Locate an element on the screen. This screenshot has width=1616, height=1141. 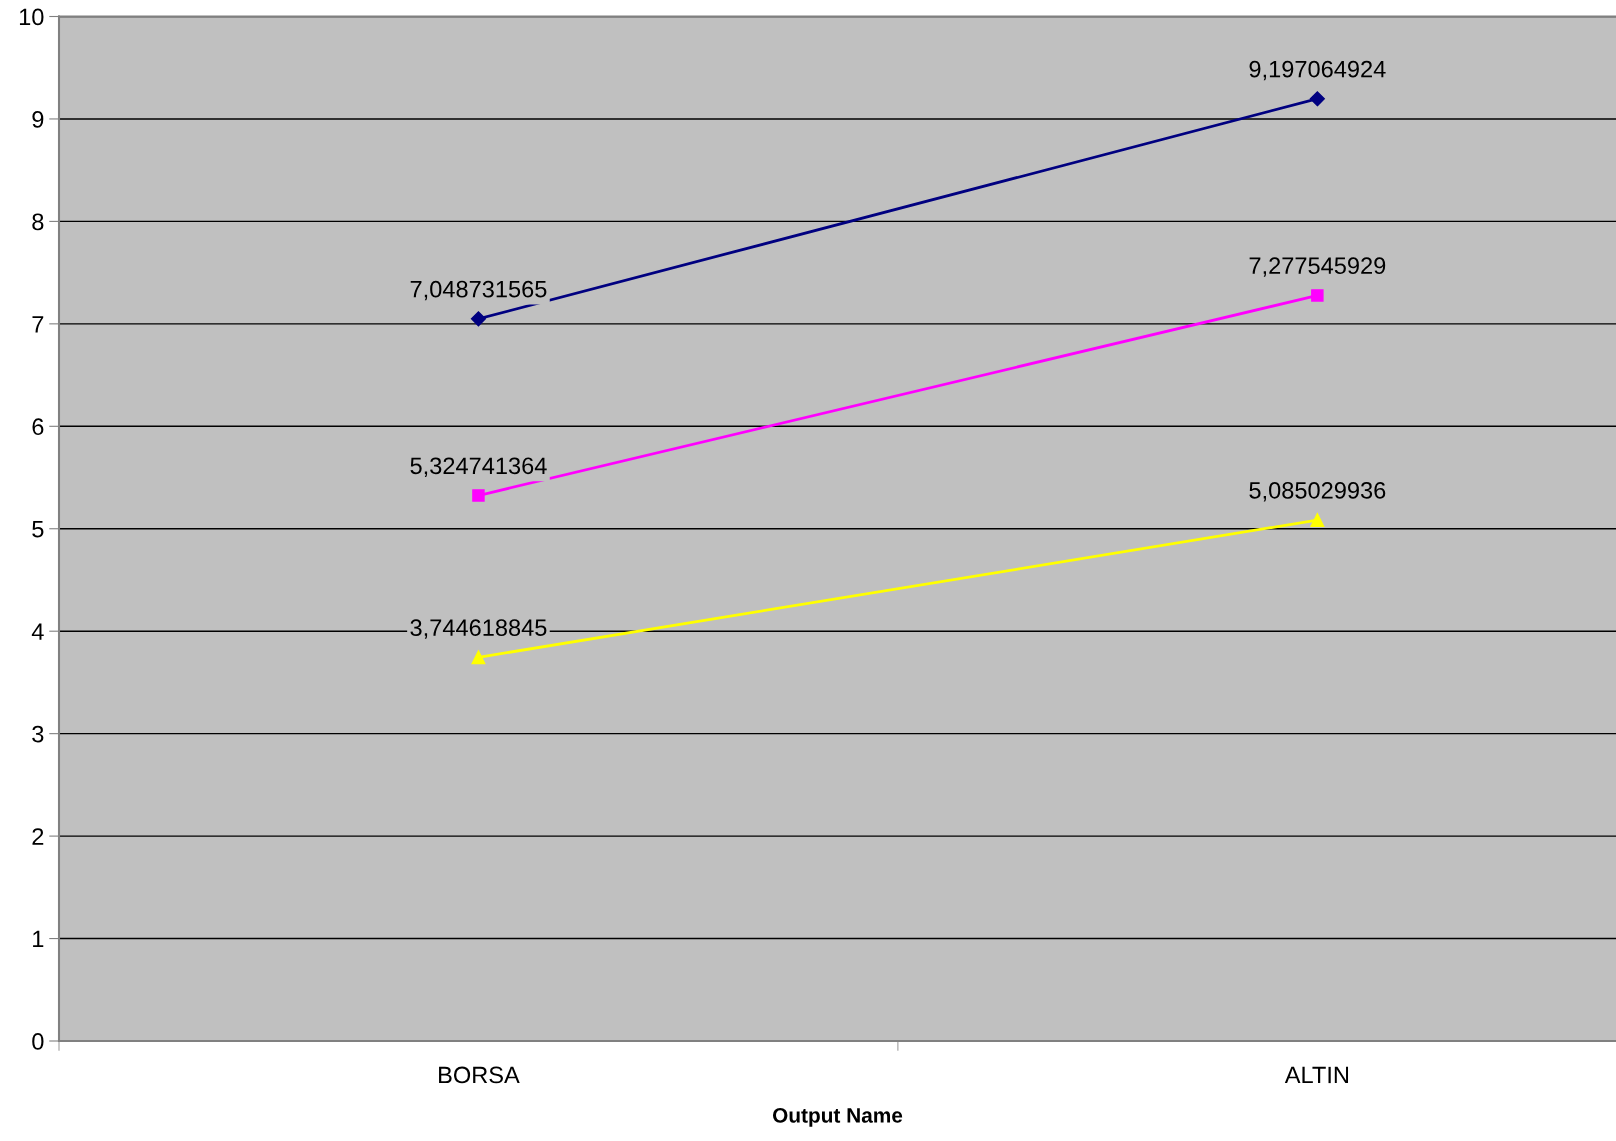
y-tick-label: 3 is located at coordinates (38, 734).